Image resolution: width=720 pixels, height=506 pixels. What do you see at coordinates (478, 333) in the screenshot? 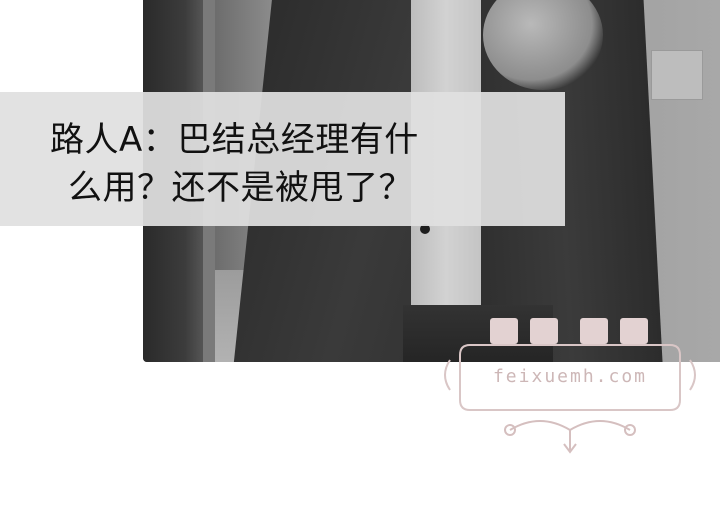
I see `skirt` at bounding box center [478, 333].